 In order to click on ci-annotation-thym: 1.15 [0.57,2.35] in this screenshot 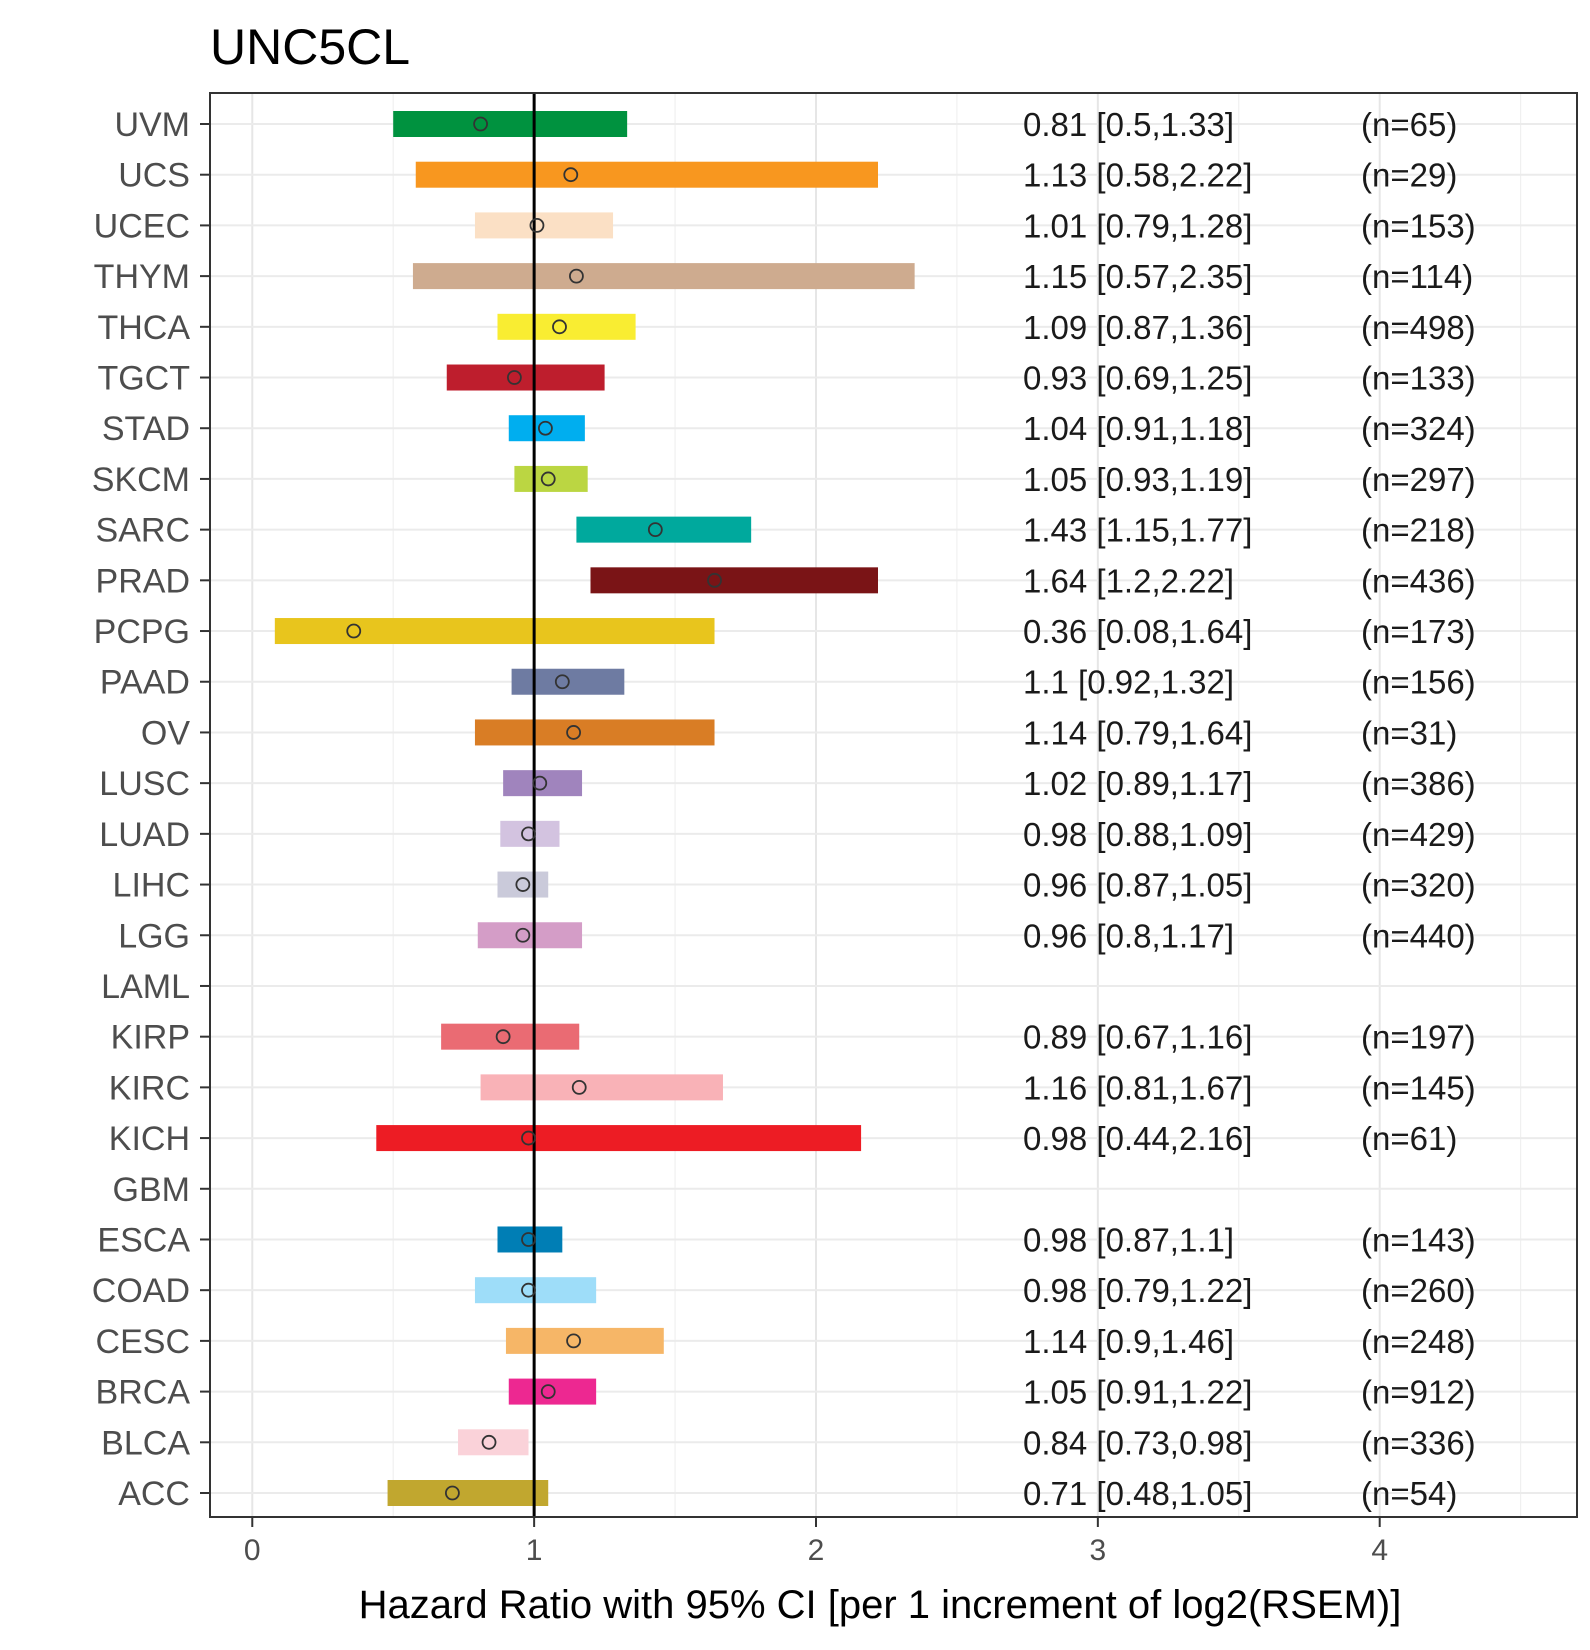, I will do `click(1137, 276)`.